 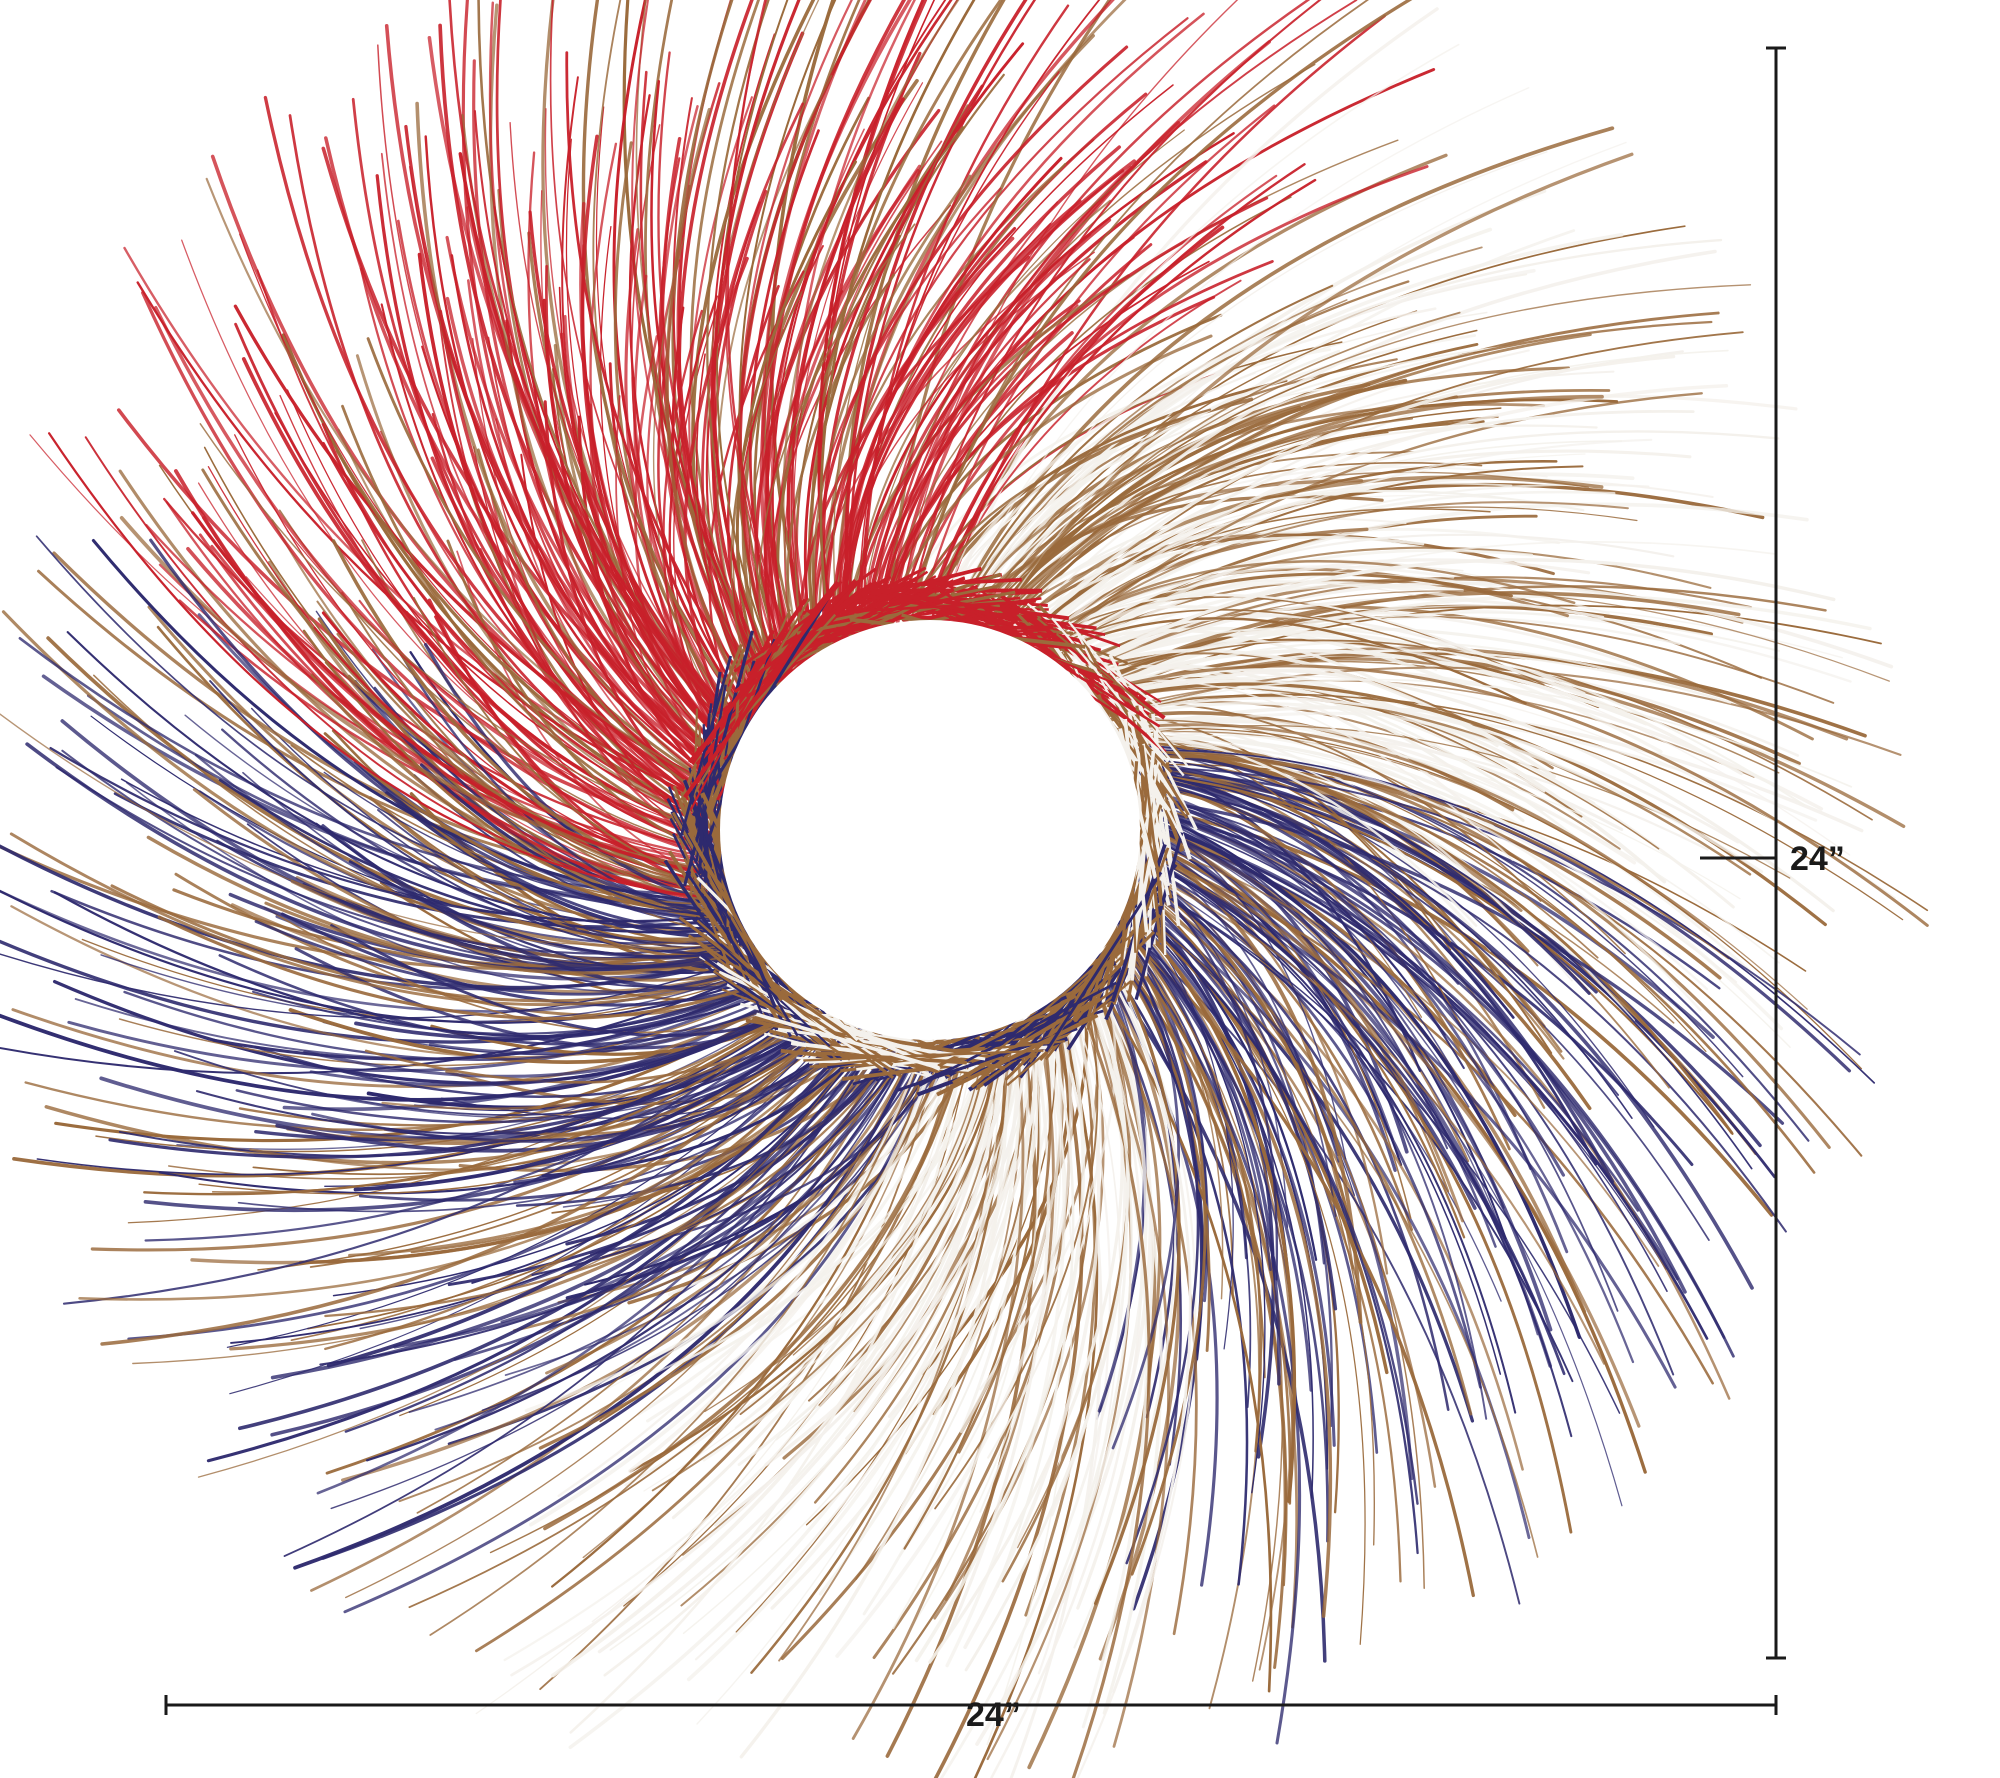 What do you see at coordinates (993, 1715) in the screenshot?
I see `width-label: 24”` at bounding box center [993, 1715].